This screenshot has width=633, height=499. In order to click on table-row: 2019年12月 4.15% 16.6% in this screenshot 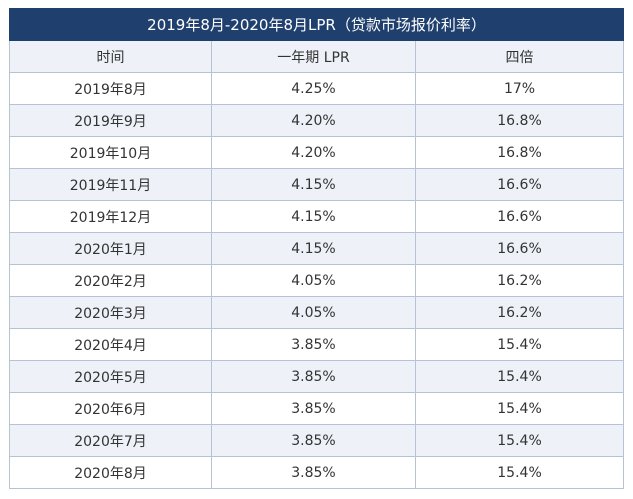, I will do `click(317, 216)`.